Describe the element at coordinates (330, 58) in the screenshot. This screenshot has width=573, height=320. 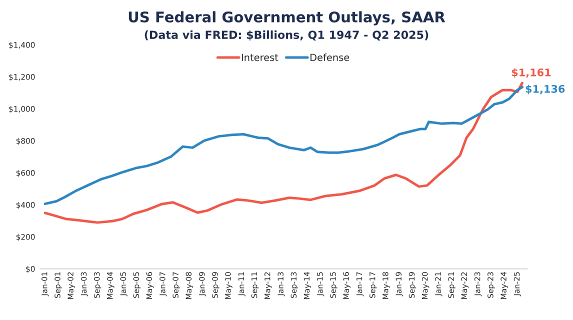
I see `legend-label: Defense` at that location.